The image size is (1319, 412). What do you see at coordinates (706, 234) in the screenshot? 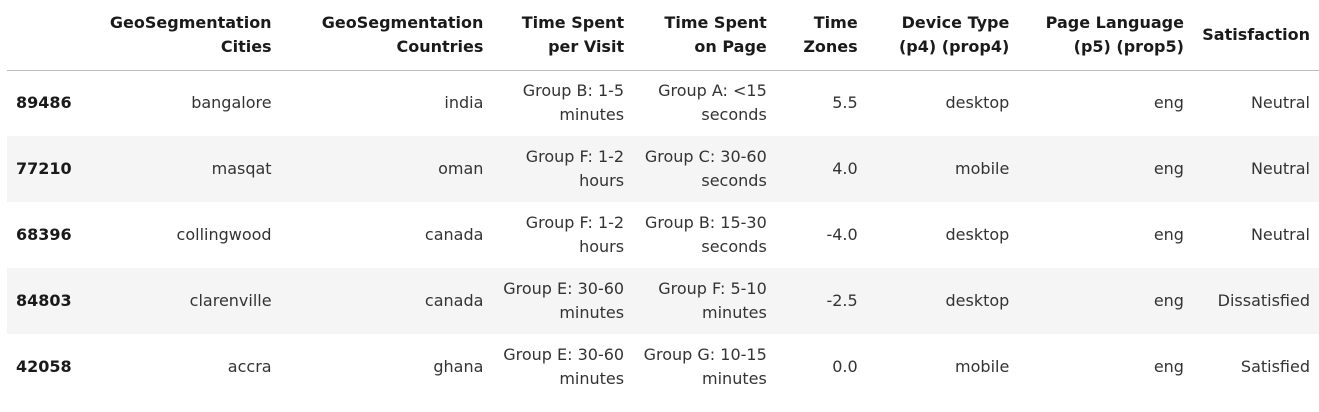
I see `cell-time-on-page: Group B: 15-30 seconds` at bounding box center [706, 234].